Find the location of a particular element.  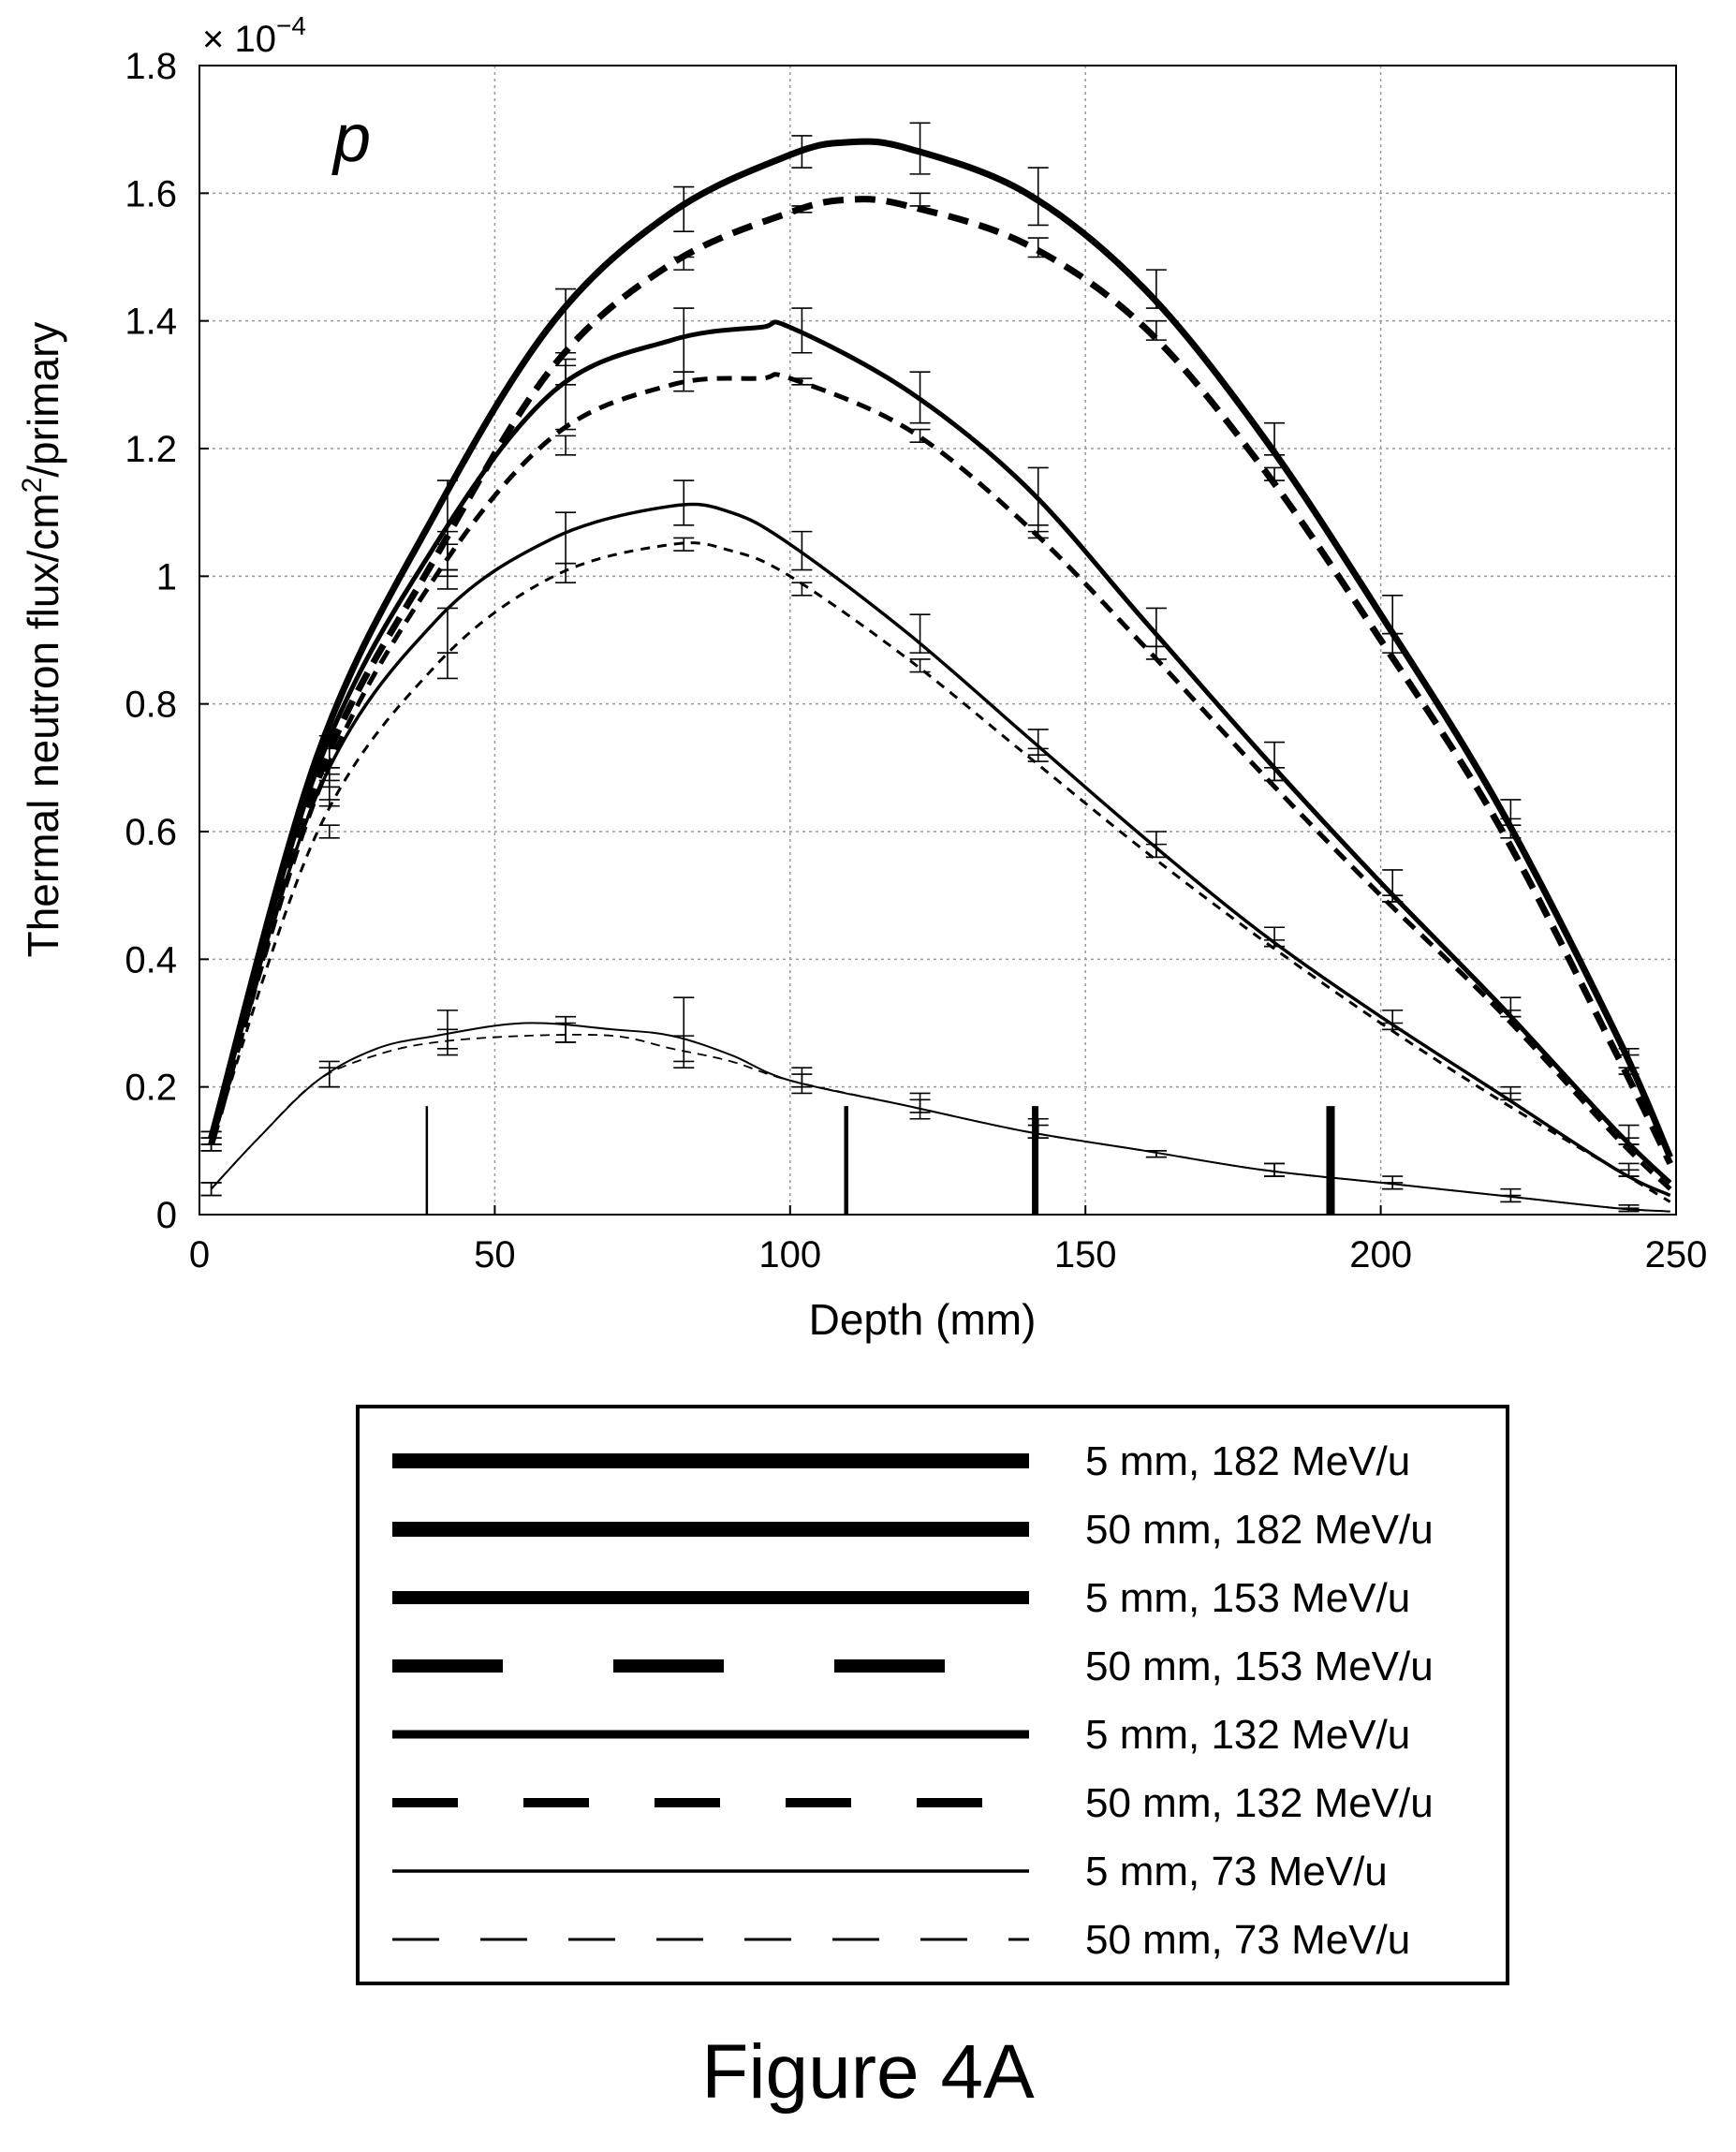

legend-label: 5 mm, 73 MeV/u is located at coordinates (1236, 1871).